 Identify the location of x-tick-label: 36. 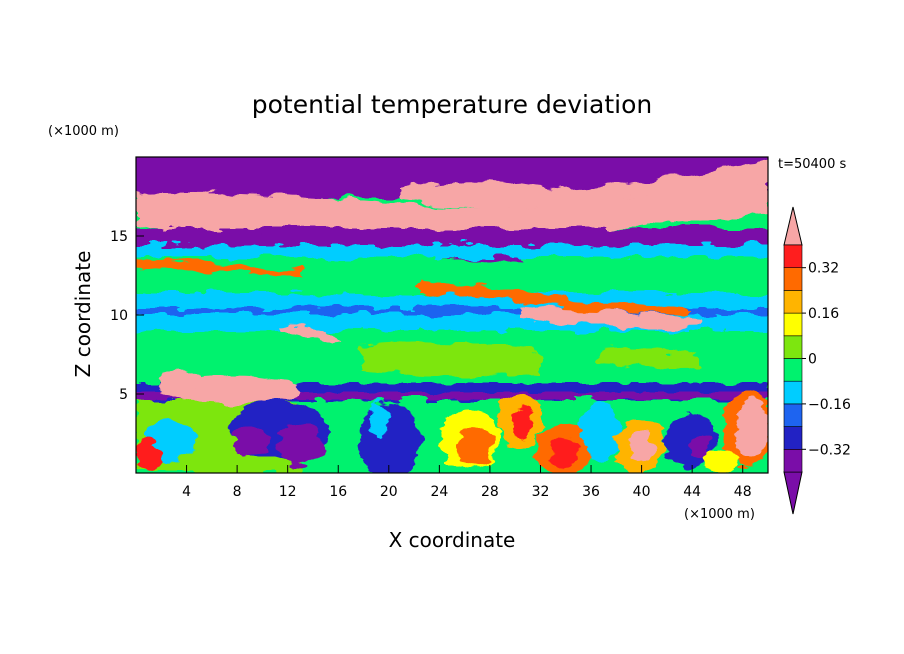
(591, 492).